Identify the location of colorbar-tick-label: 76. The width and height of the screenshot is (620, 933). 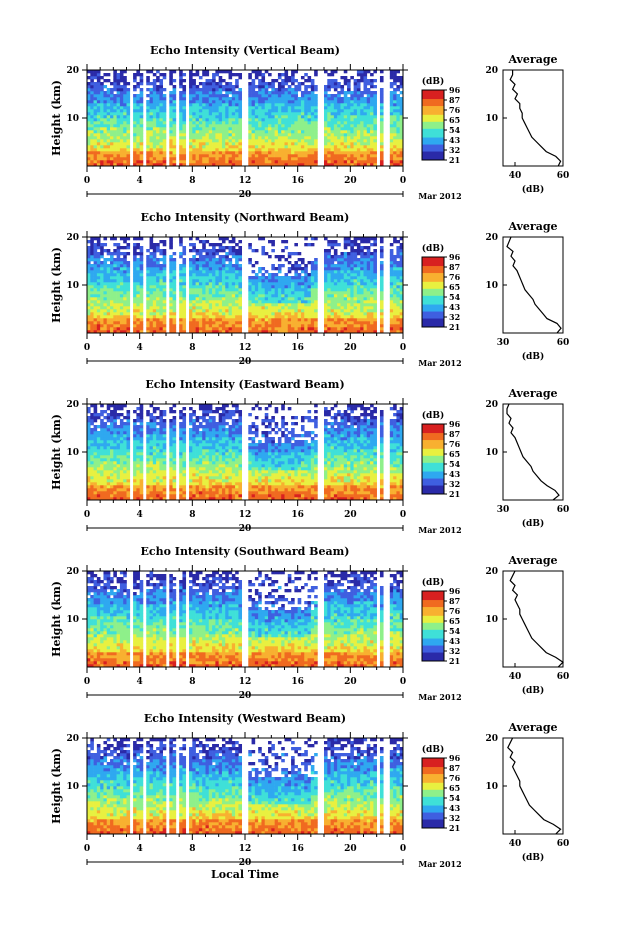
(455, 110).